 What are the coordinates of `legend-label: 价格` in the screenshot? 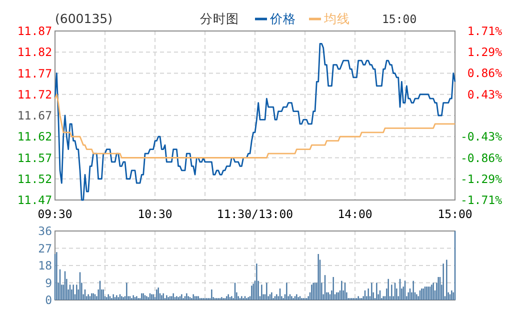 It's located at (282, 18).